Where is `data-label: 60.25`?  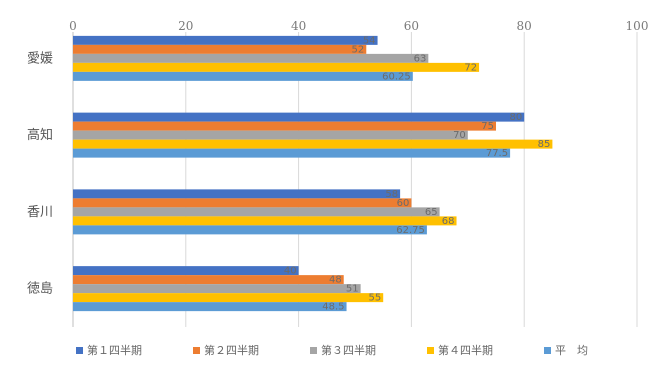
data-label: 60.25 is located at coordinates (396, 76).